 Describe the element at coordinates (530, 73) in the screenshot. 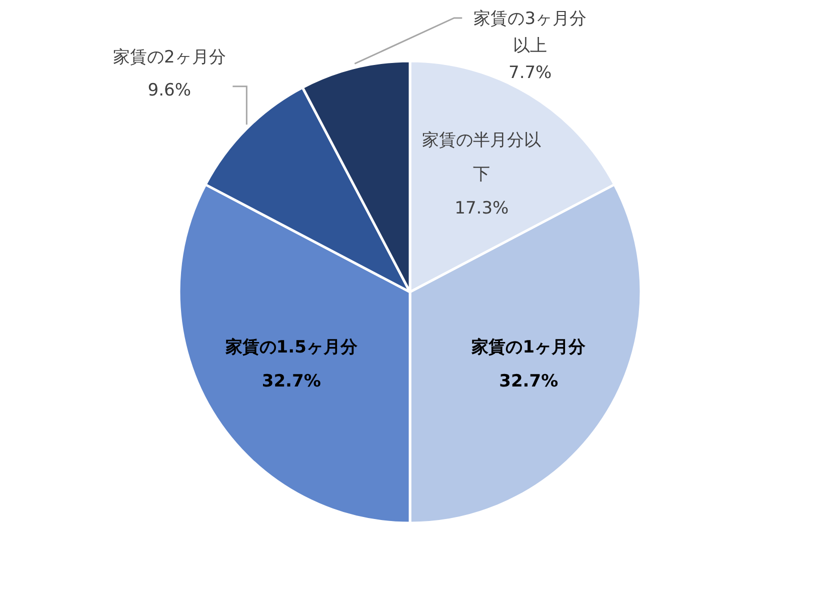

I see `data-label: 7.7%` at that location.